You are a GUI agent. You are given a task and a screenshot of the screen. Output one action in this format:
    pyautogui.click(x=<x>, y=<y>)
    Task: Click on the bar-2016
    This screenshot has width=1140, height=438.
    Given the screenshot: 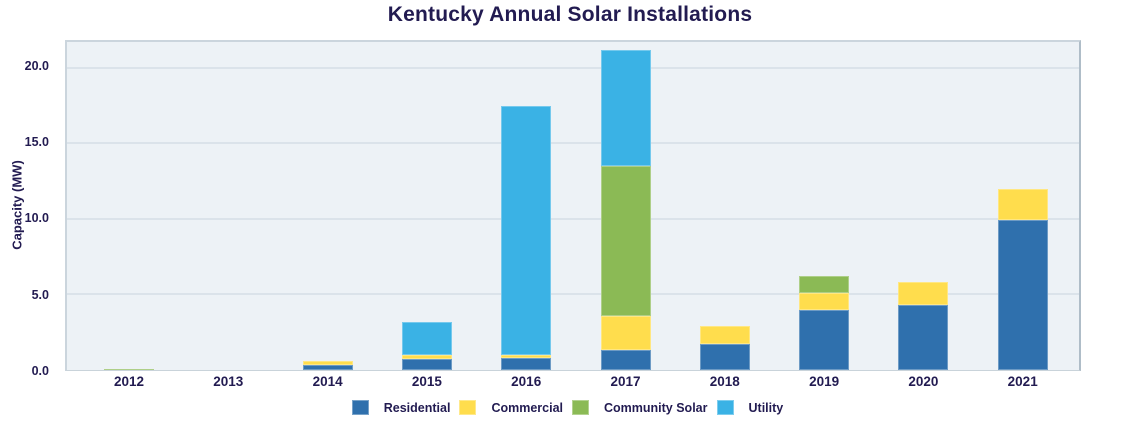 What is the action you would take?
    pyautogui.click(x=526, y=206)
    